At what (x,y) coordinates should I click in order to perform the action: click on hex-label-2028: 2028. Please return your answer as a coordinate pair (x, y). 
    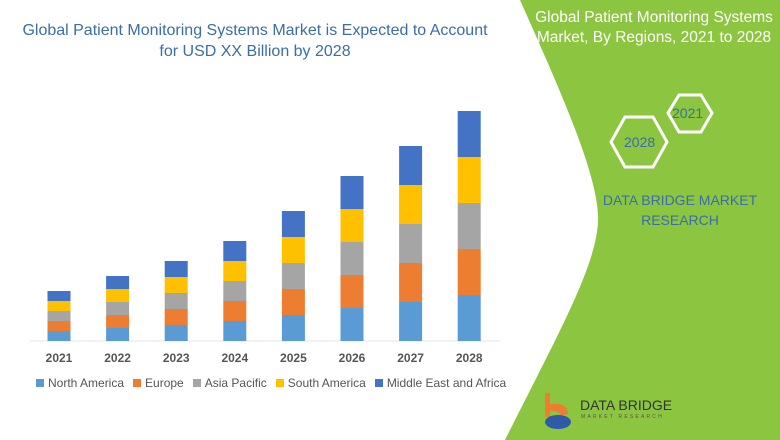
    Looking at the image, I should click on (640, 142).